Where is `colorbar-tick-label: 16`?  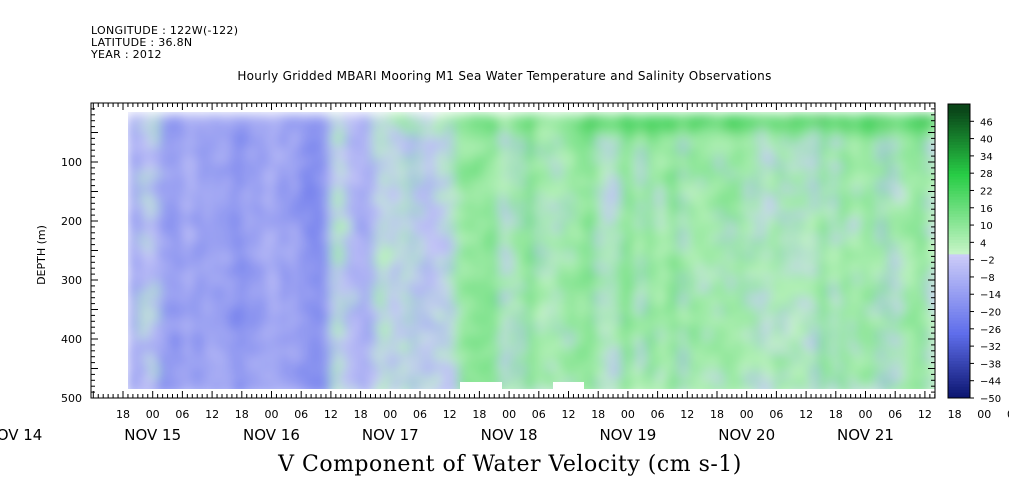 colorbar-tick-label: 16 is located at coordinates (986, 209).